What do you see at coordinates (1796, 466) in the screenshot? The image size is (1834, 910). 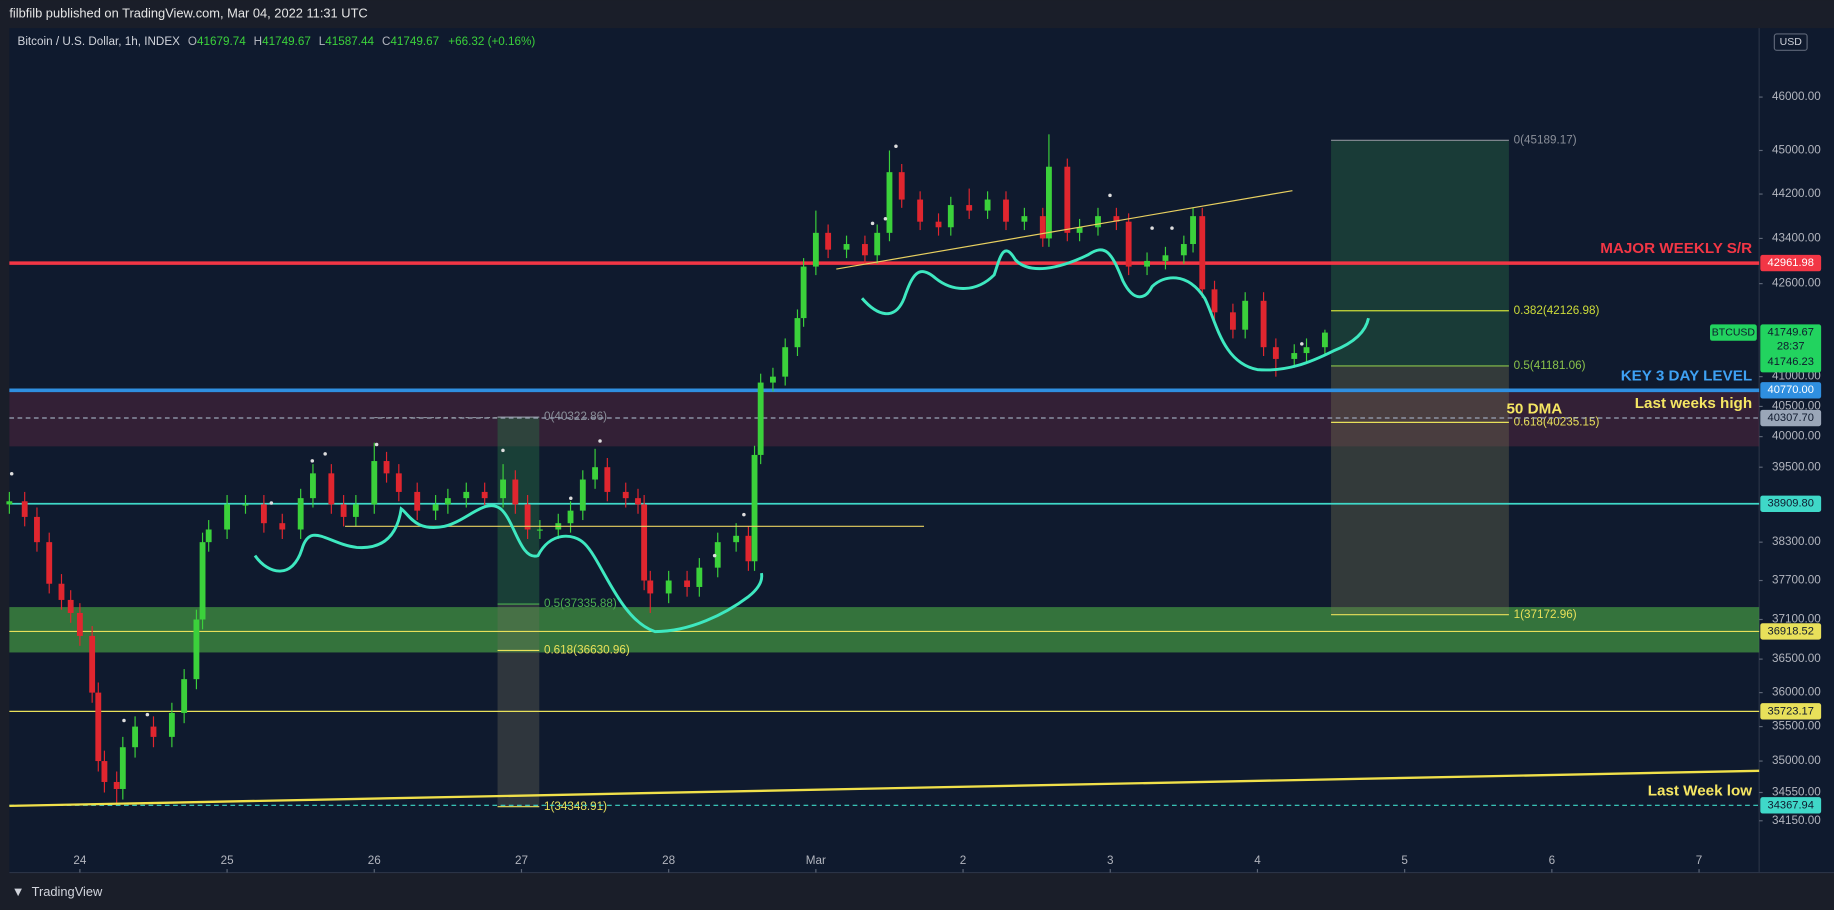 I see `y-tick-label: 39500.00` at bounding box center [1796, 466].